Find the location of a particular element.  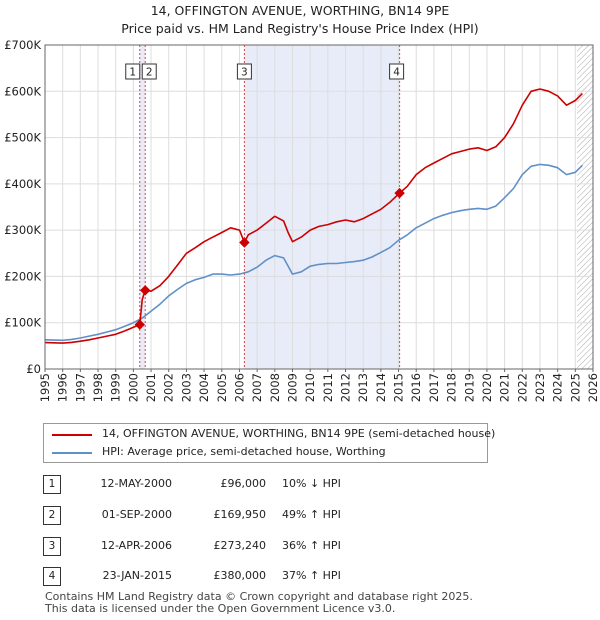

x-tick-label: 2003 is located at coordinates (186, 387).